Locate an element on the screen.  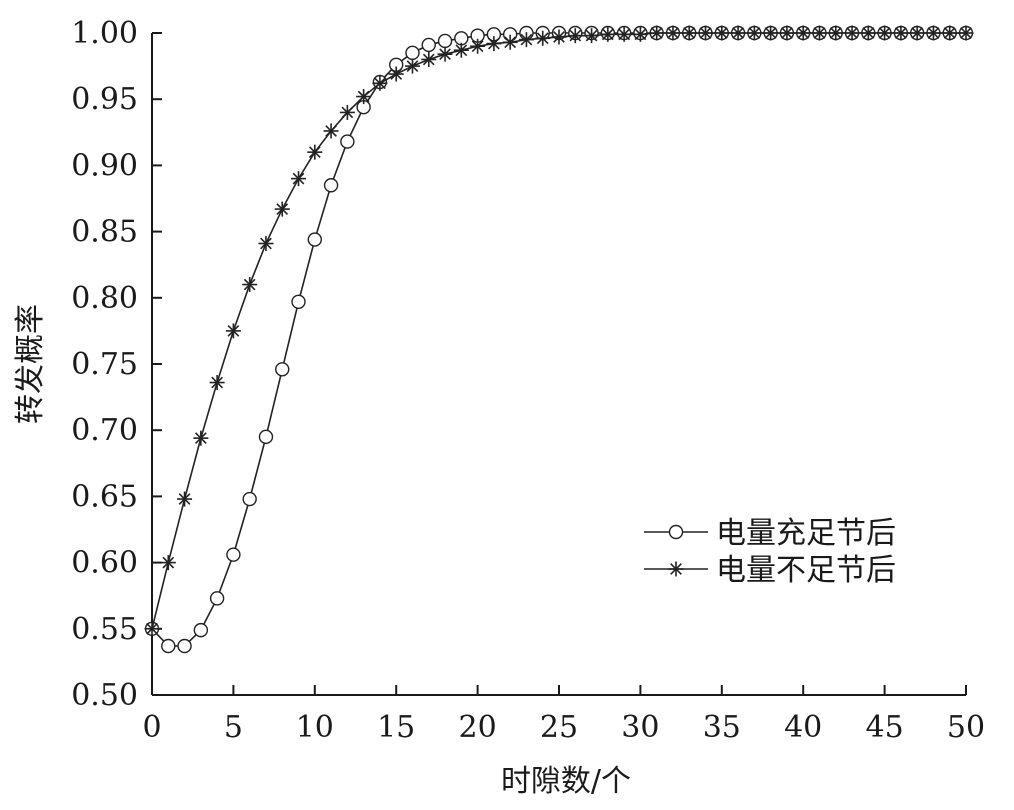
legend-item-1: 电量不足节后 is located at coordinates (770, 570).